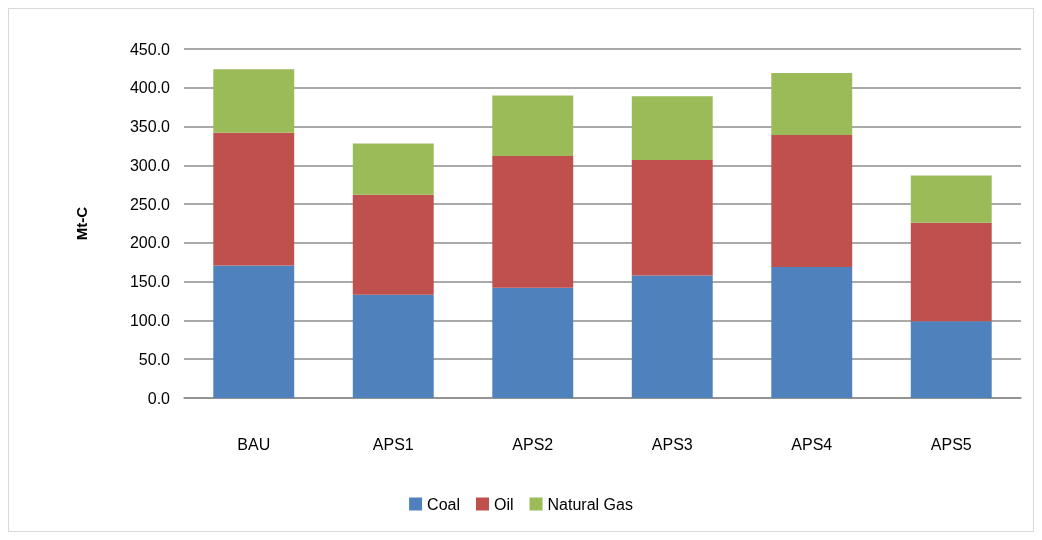 This screenshot has width=1042, height=540. What do you see at coordinates (150, 204) in the screenshot?
I see `y-tick-label: 250.0` at bounding box center [150, 204].